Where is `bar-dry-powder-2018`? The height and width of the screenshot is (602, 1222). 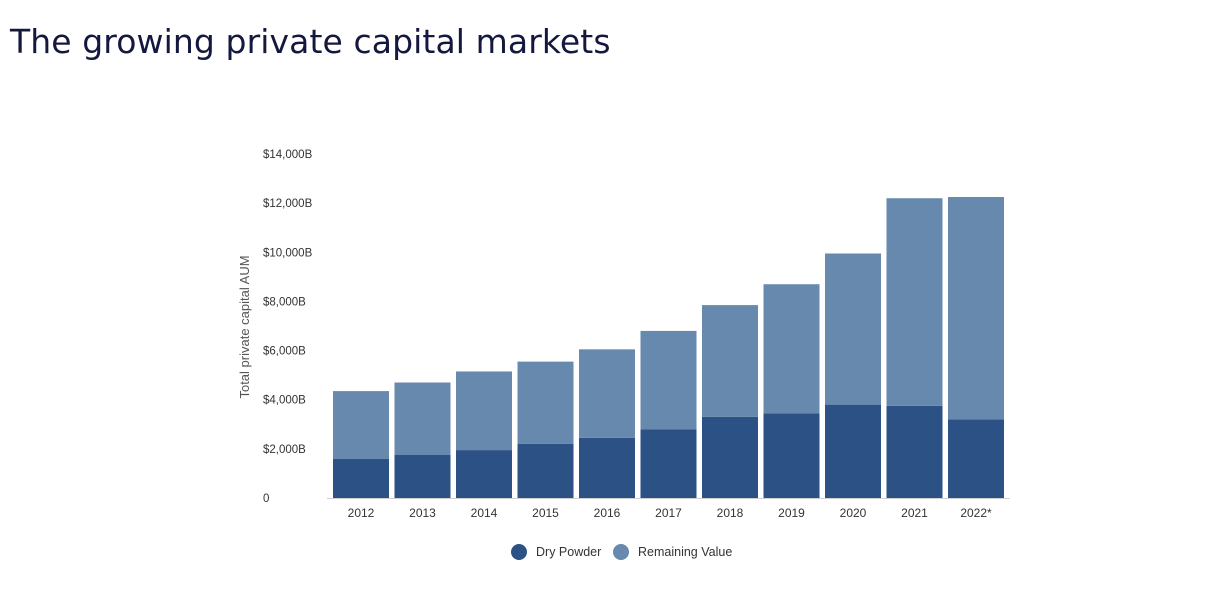 bar-dry-powder-2018 is located at coordinates (730, 457).